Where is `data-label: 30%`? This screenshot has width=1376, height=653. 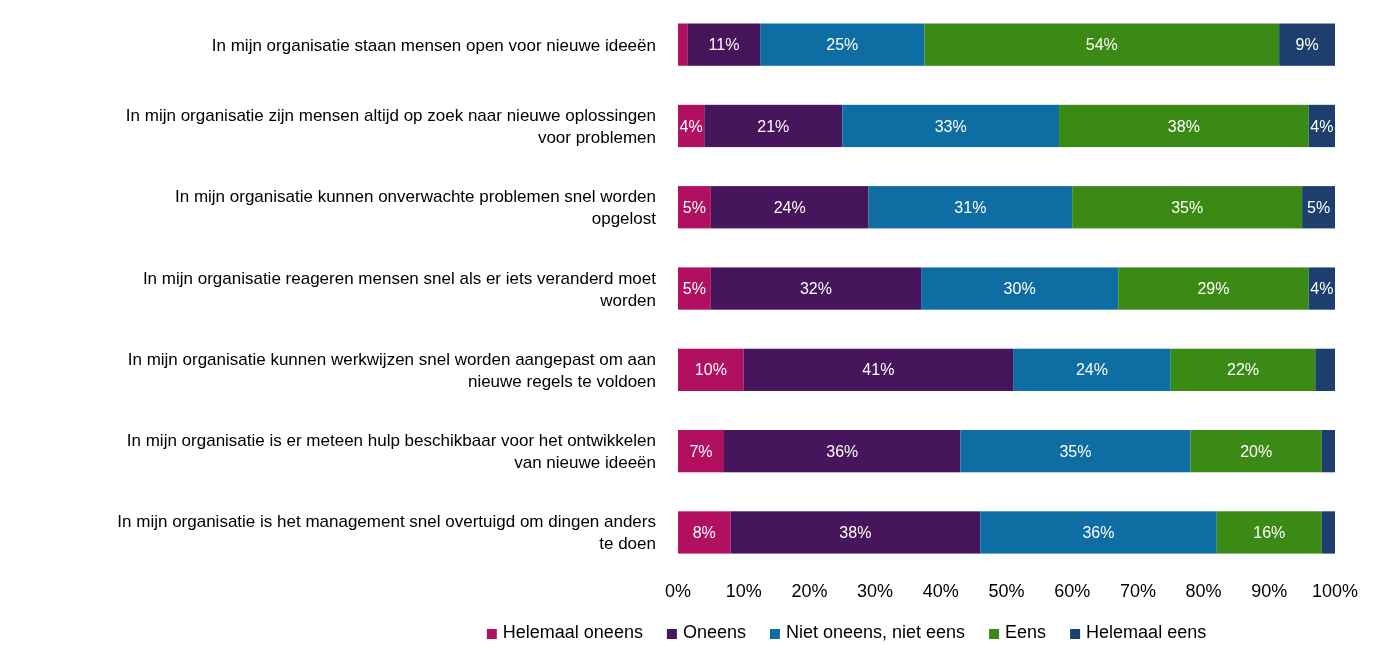
data-label: 30% is located at coordinates (1019, 289).